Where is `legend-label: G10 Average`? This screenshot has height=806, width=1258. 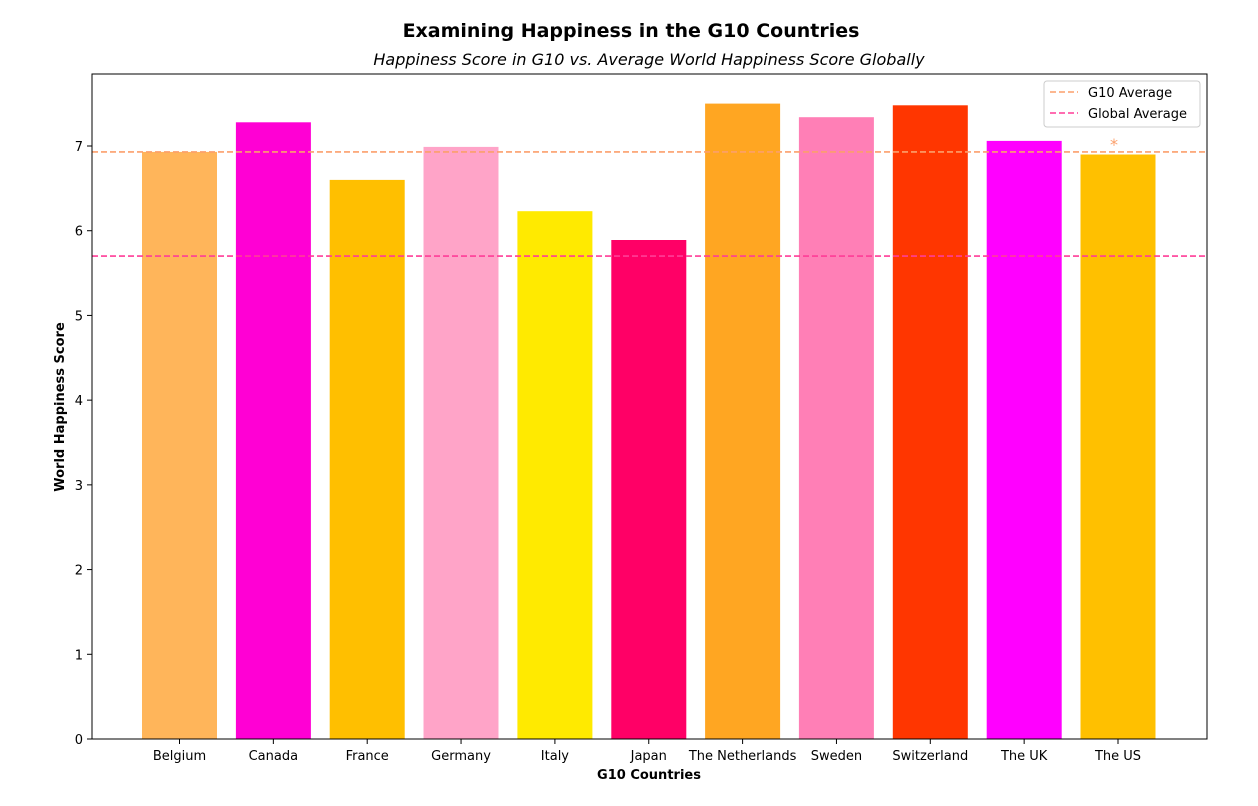 legend-label: G10 Average is located at coordinates (1130, 93).